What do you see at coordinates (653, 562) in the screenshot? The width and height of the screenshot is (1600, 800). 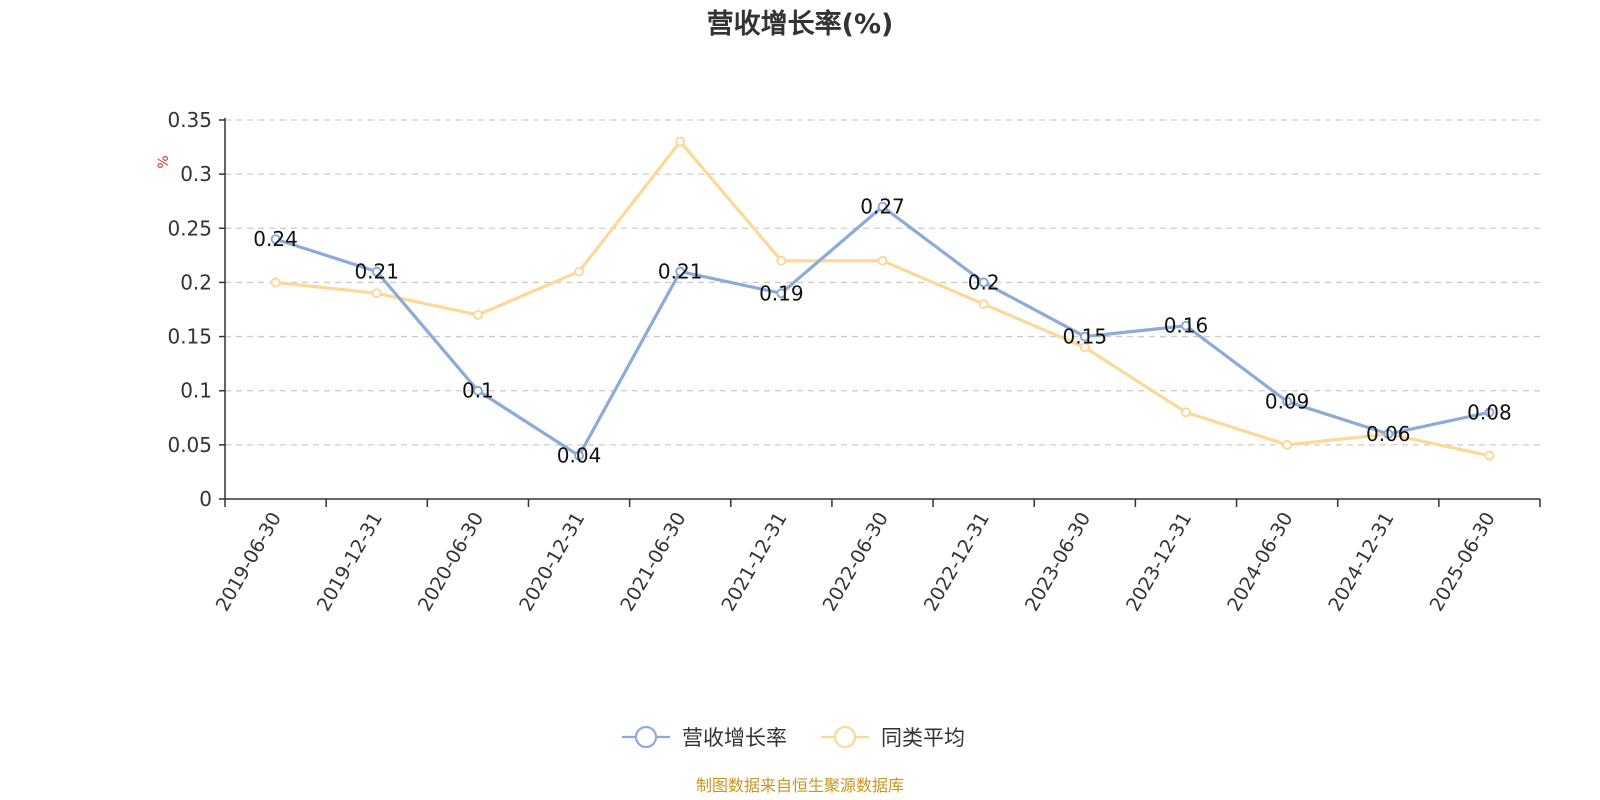 I see `x-tick-label: 2021-06-30` at bounding box center [653, 562].